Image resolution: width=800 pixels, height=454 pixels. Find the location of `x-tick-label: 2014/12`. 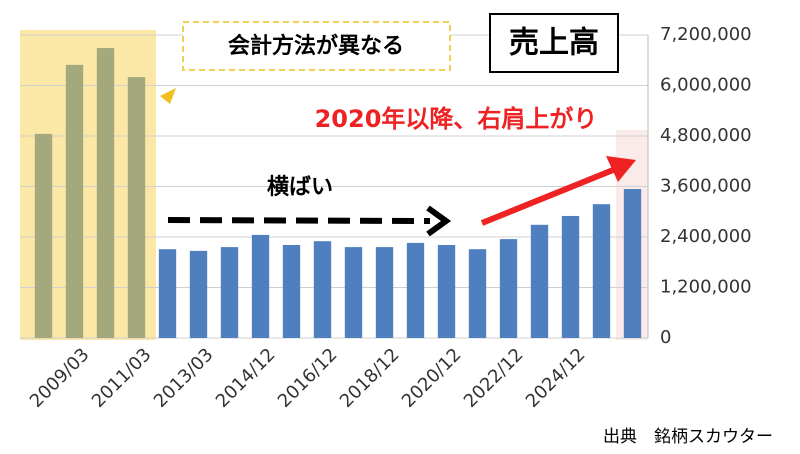

x-tick-label: 2014/12 is located at coordinates (246, 378).